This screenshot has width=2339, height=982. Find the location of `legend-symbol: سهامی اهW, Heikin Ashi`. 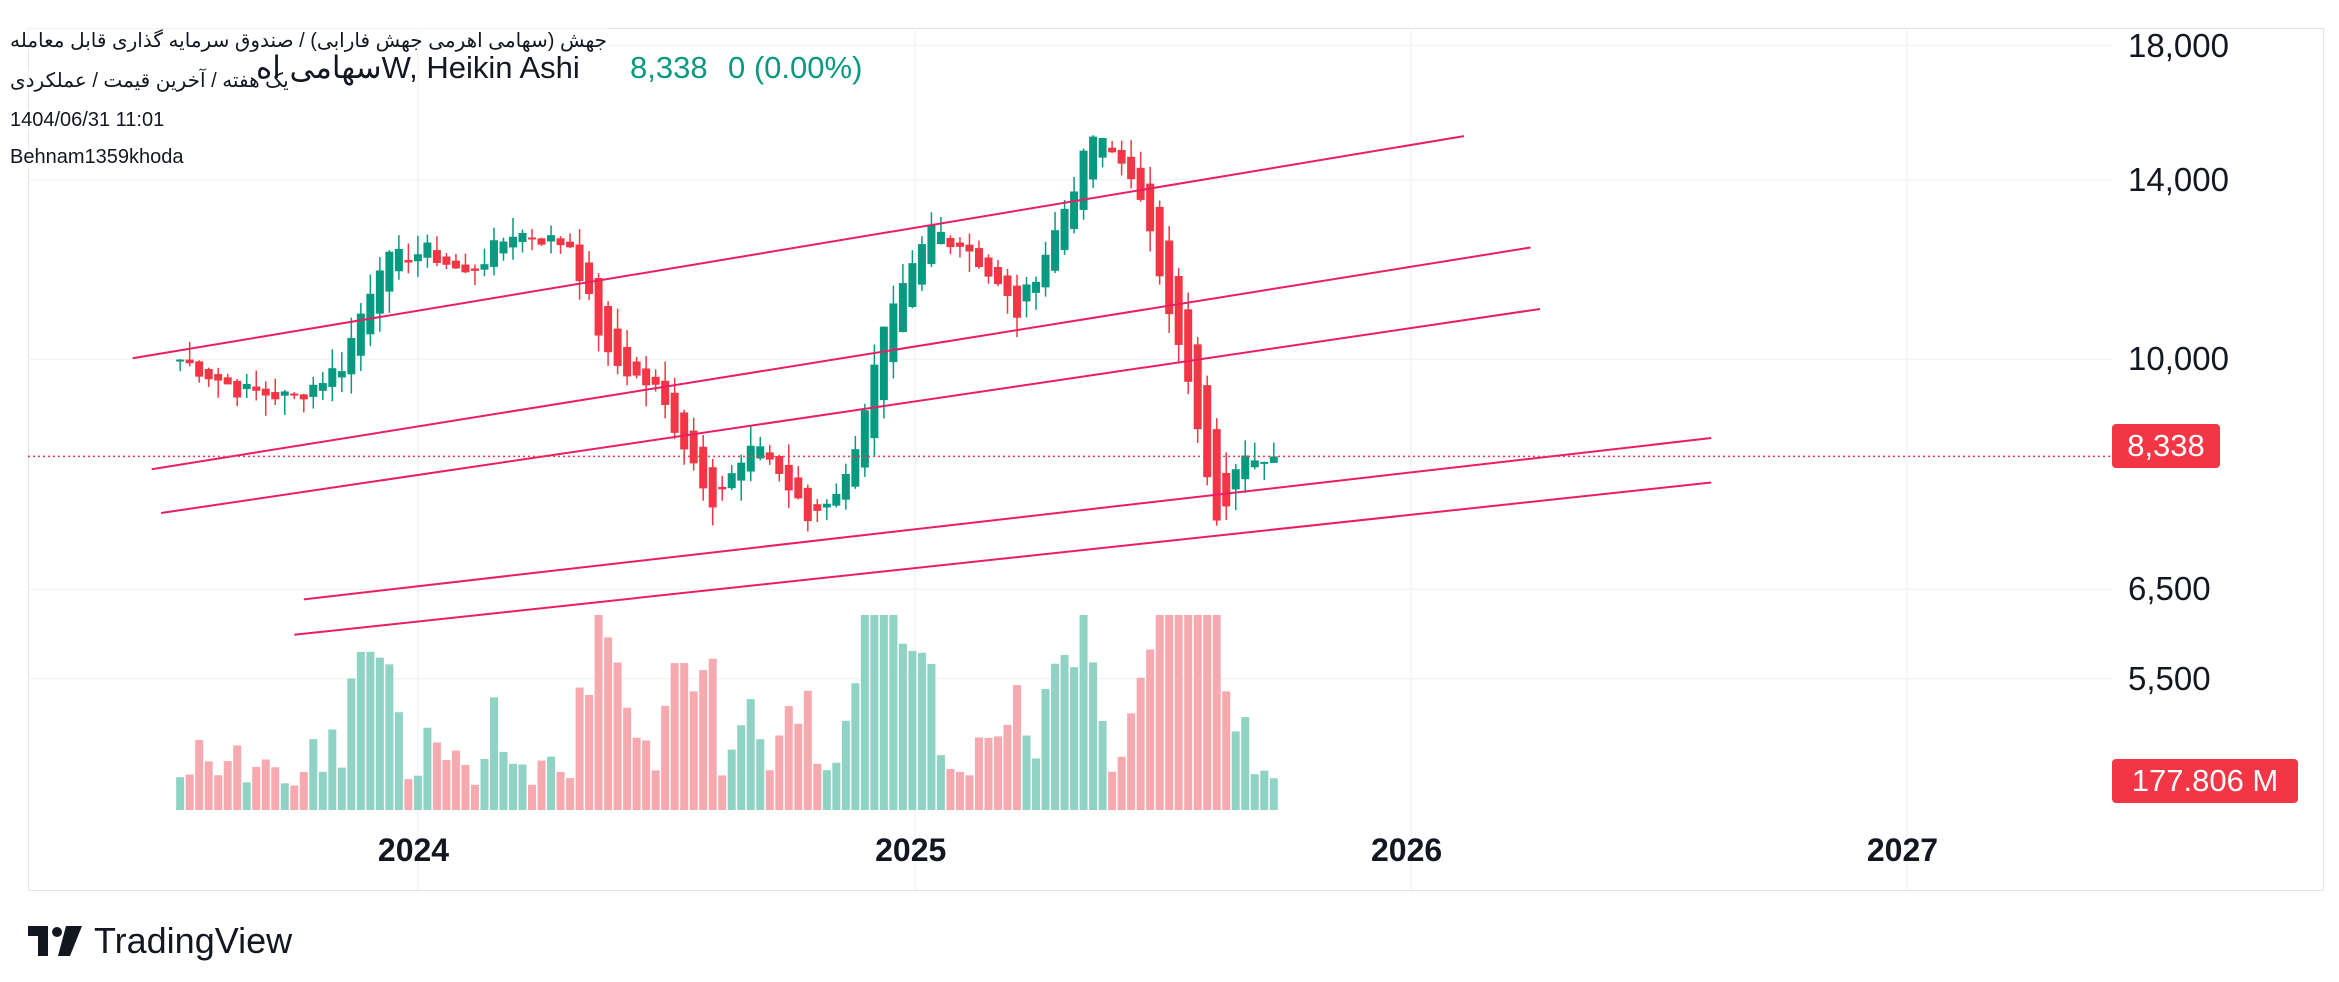

legend-symbol: سهامی اهW, Heikin Ashi is located at coordinates (418, 67).